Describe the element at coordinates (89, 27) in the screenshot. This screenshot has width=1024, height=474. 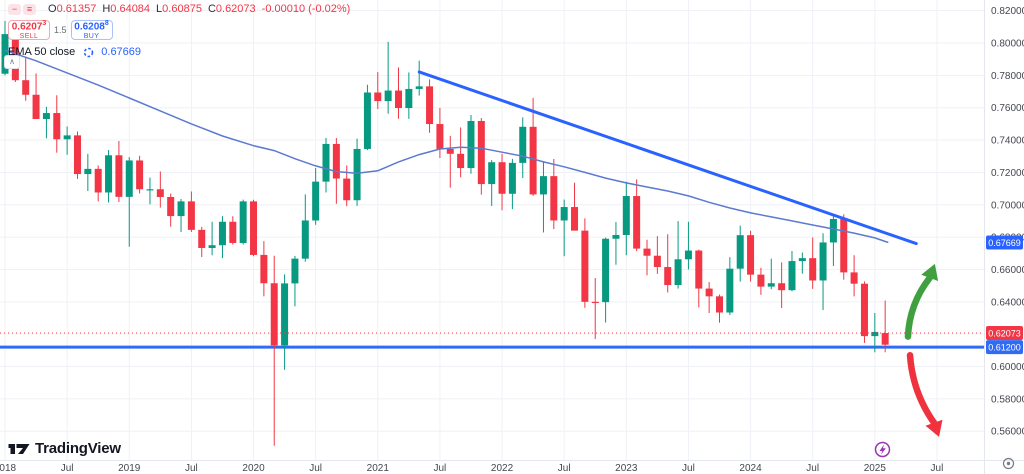
I see `buy-price: 0.6208` at that location.